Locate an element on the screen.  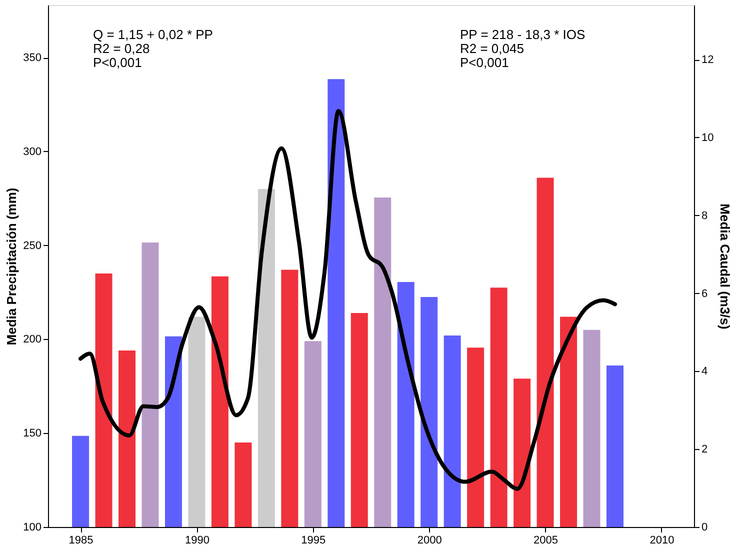
y2-tick-label: 2 is located at coordinates (705, 450).